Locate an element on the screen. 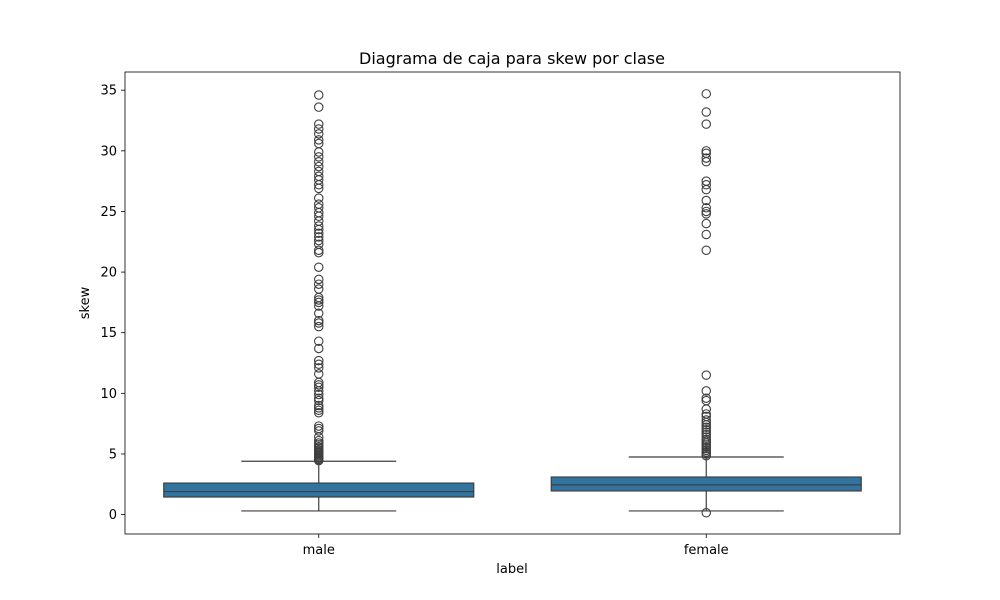  x-axis: male female is located at coordinates (516, 546).